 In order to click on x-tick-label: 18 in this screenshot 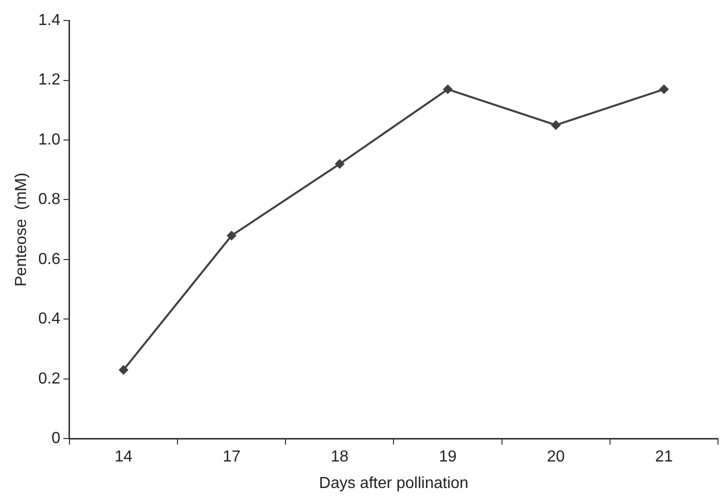, I will do `click(339, 457)`.